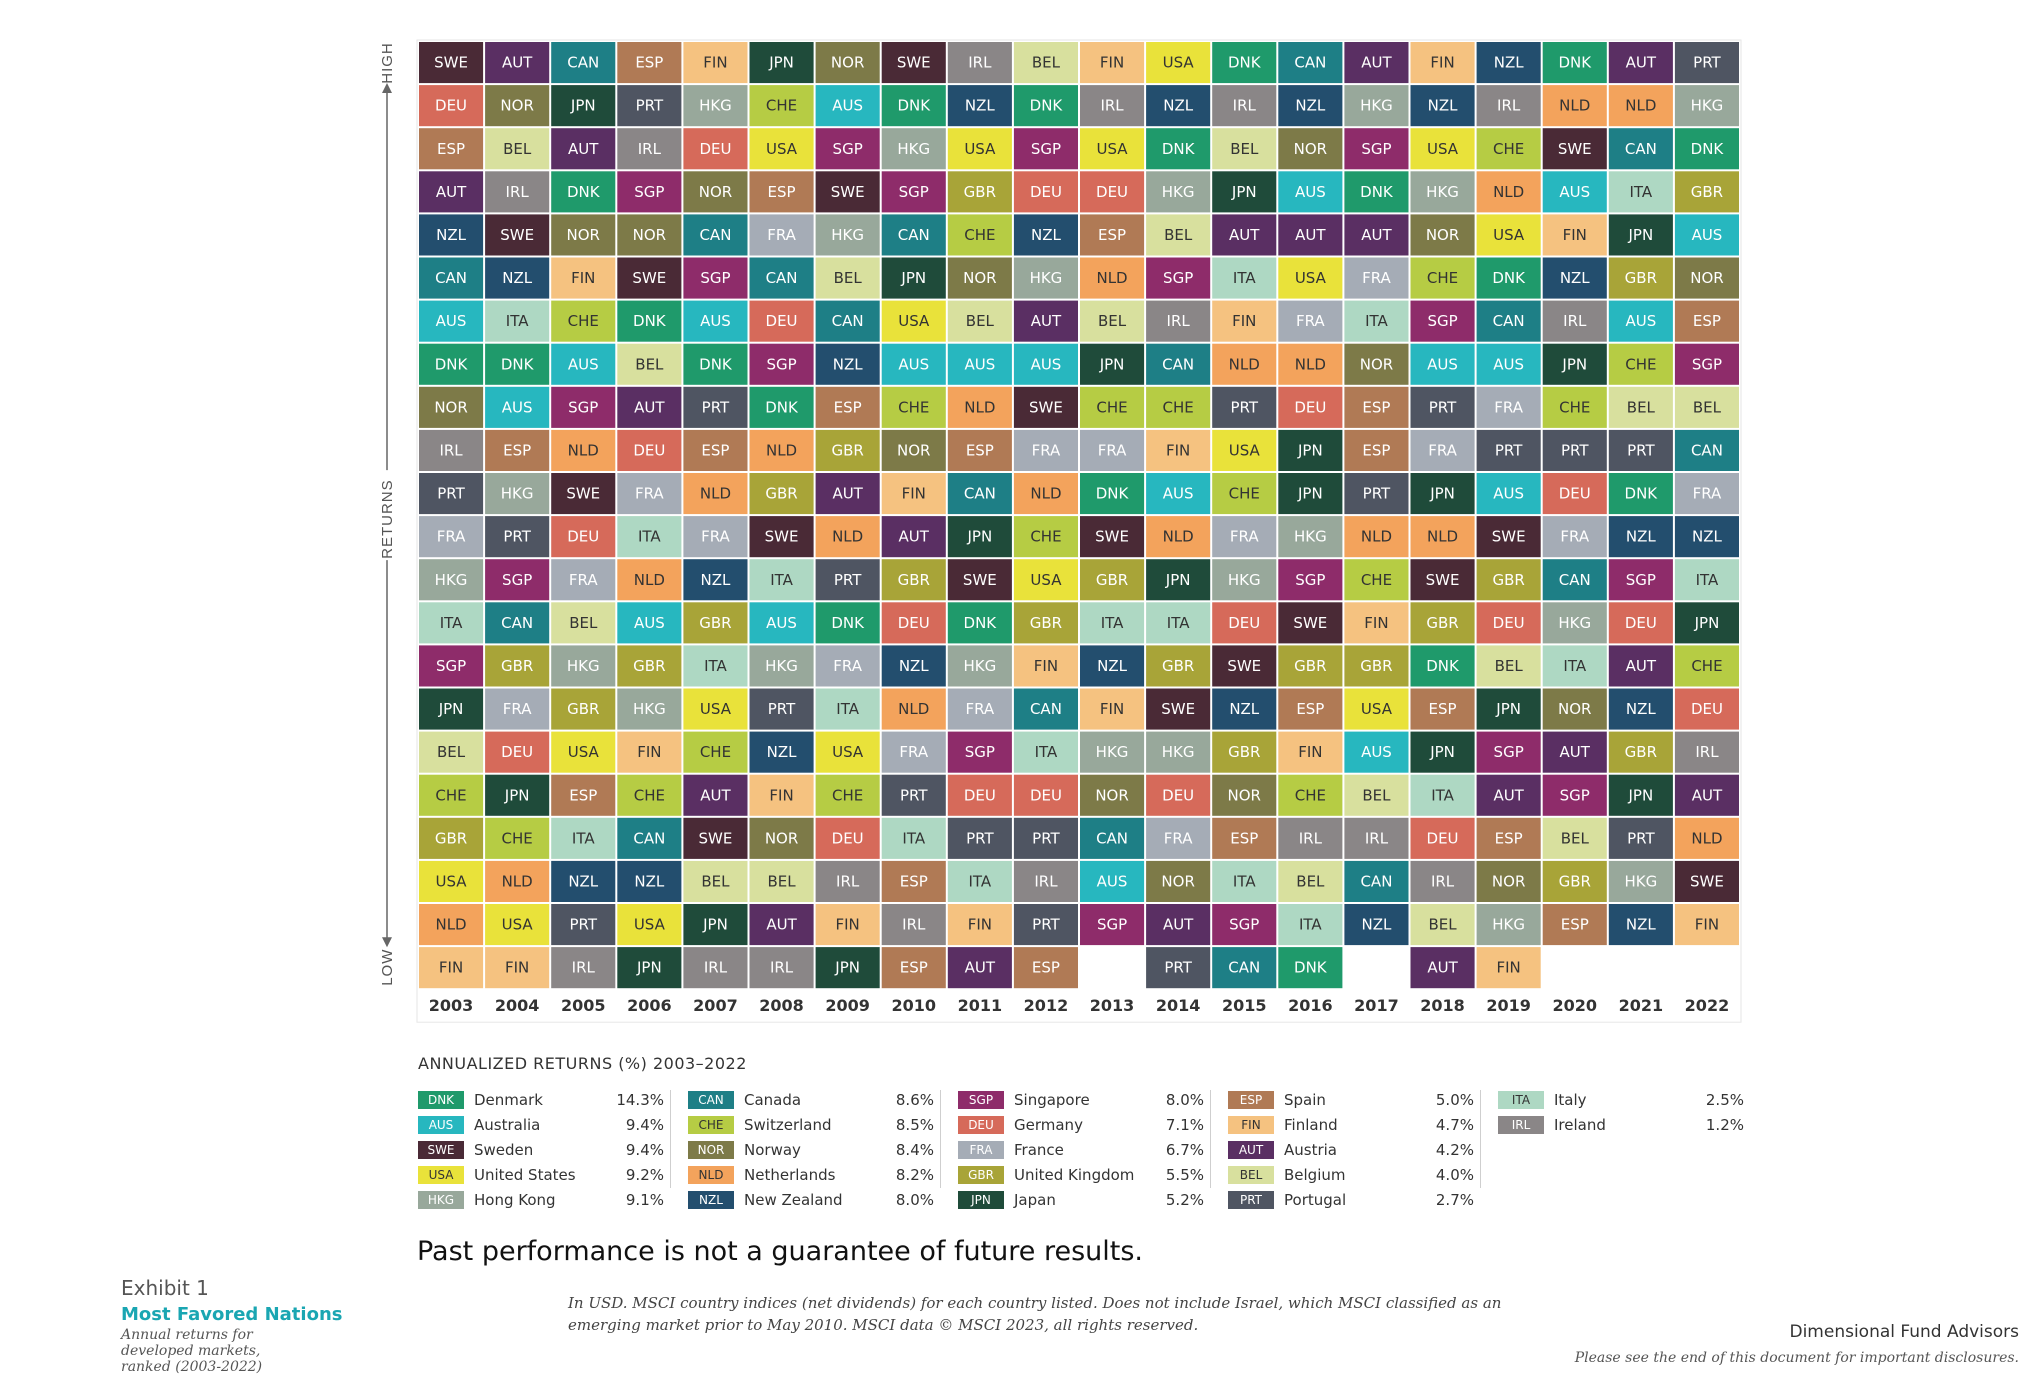 Image resolution: width=2035 pixels, height=1398 pixels. I want to click on legend-item: DNK Denmark 14.3%, so click(541, 1099).